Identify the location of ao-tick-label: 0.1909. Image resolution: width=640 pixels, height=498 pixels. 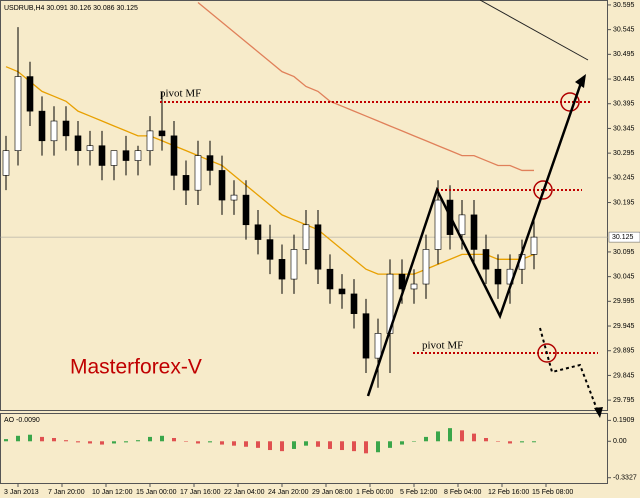
(624, 420).